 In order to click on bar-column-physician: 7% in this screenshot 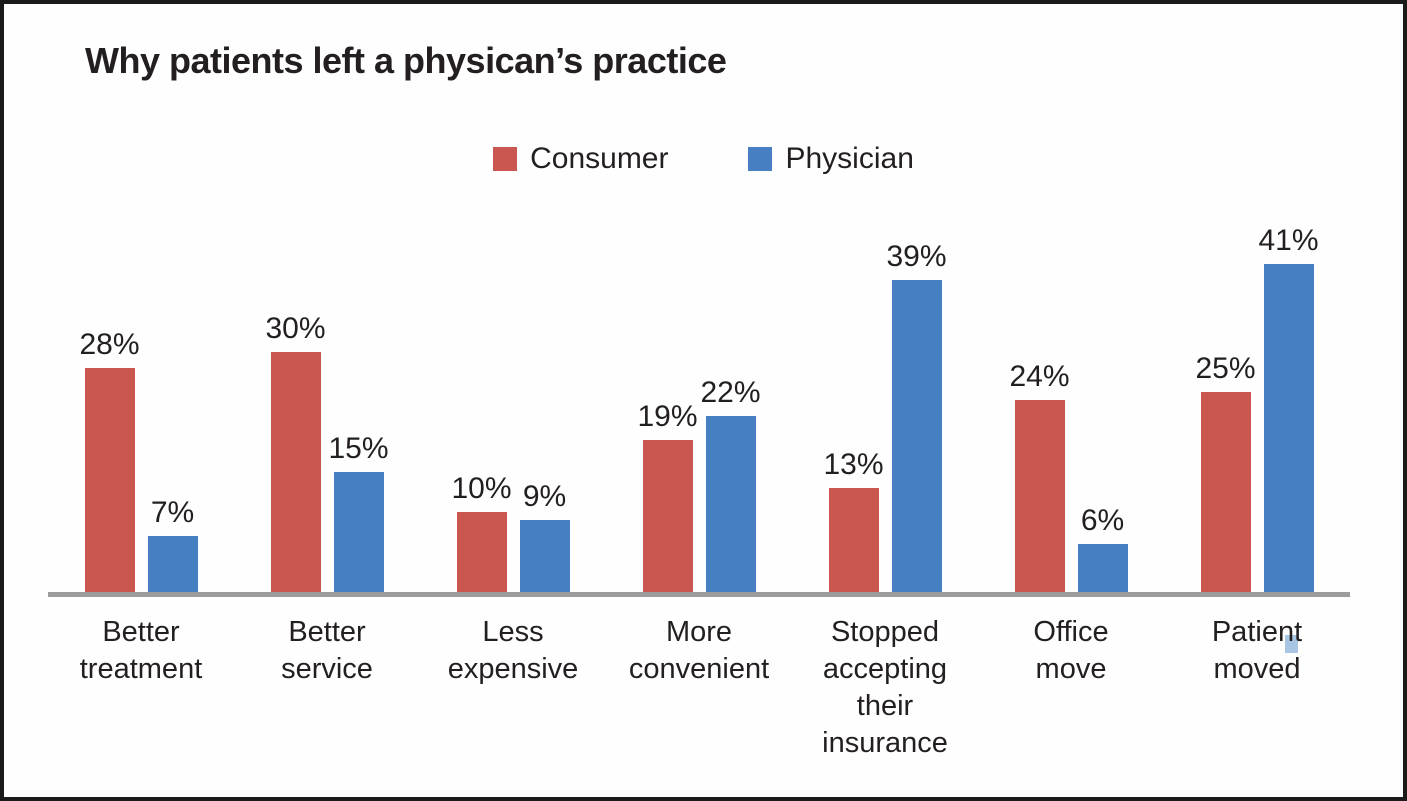, I will do `click(172, 544)`.